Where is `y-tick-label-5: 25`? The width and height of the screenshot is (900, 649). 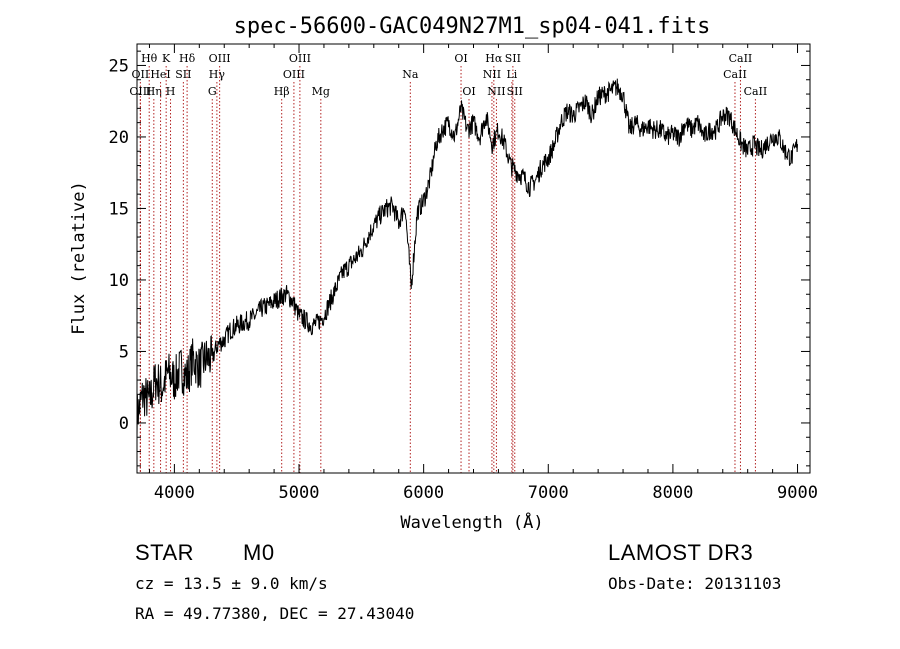 y-tick-label-5: 25 is located at coordinates (119, 66).